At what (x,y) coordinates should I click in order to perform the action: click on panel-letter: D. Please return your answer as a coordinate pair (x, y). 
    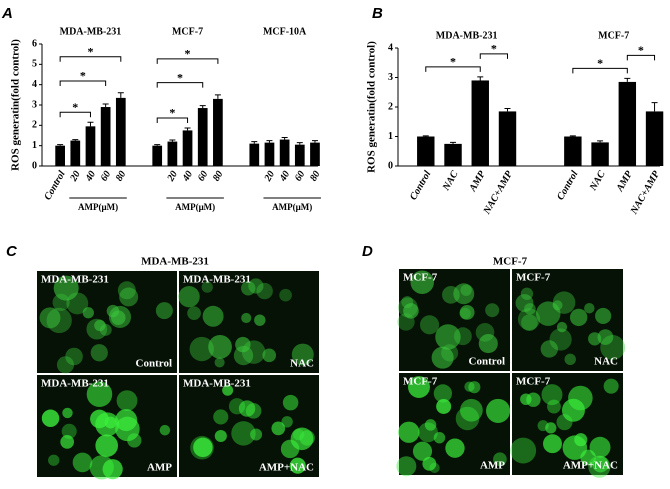
    Looking at the image, I should click on (367, 251).